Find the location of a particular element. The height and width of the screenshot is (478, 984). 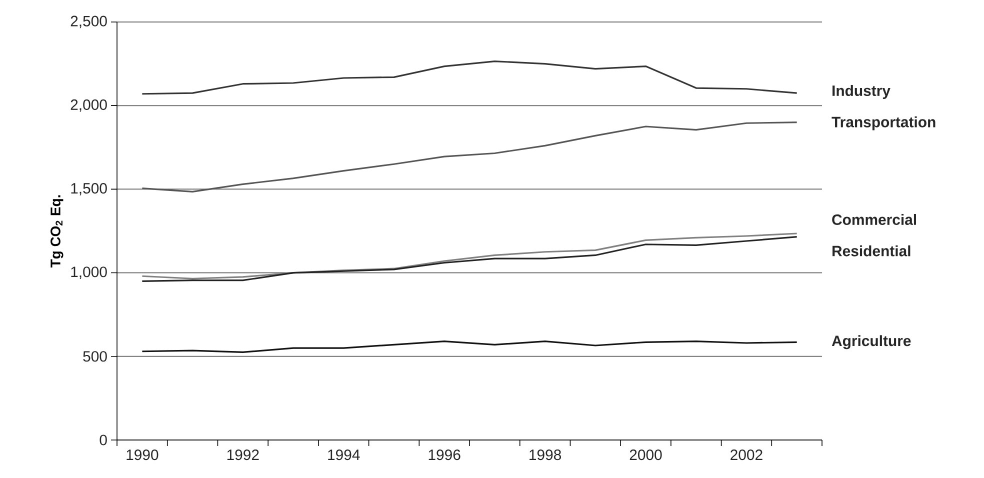

text: Industry is located at coordinates (861, 92).